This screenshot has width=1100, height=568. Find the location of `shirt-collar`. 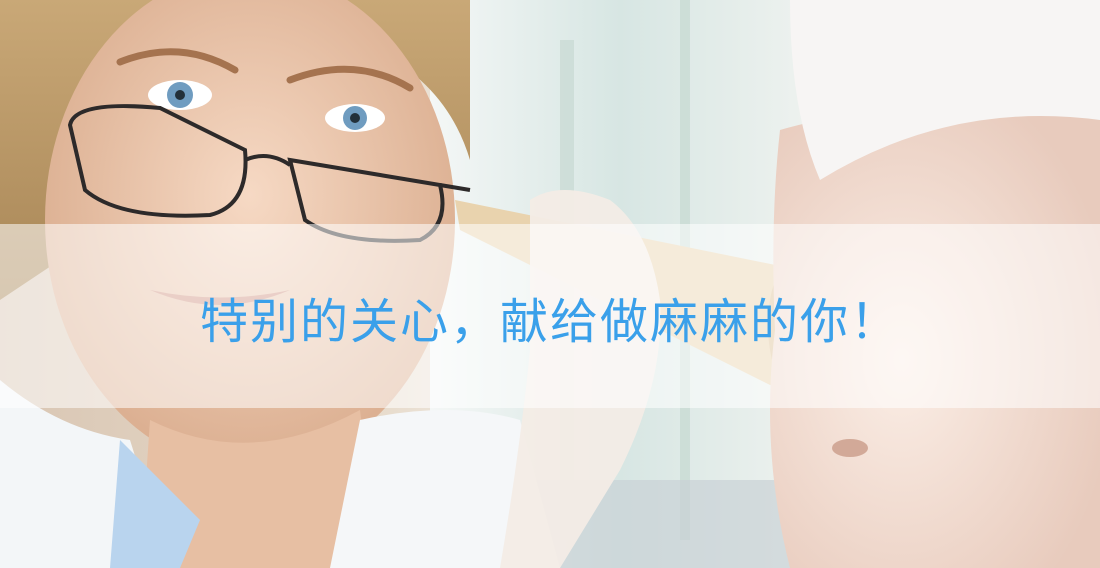

shirt-collar is located at coordinates (155, 504).